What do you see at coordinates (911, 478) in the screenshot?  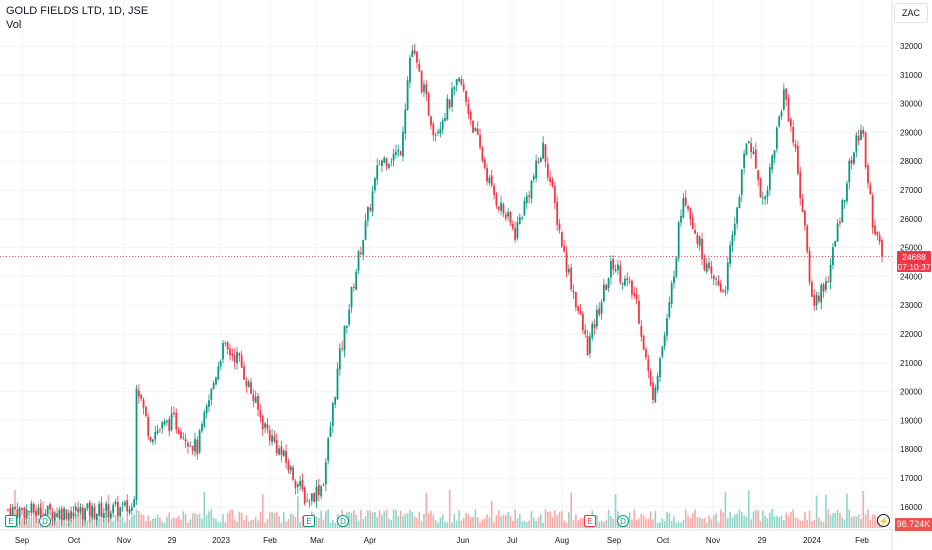 I see `price-tick-label: 17000` at bounding box center [911, 478].